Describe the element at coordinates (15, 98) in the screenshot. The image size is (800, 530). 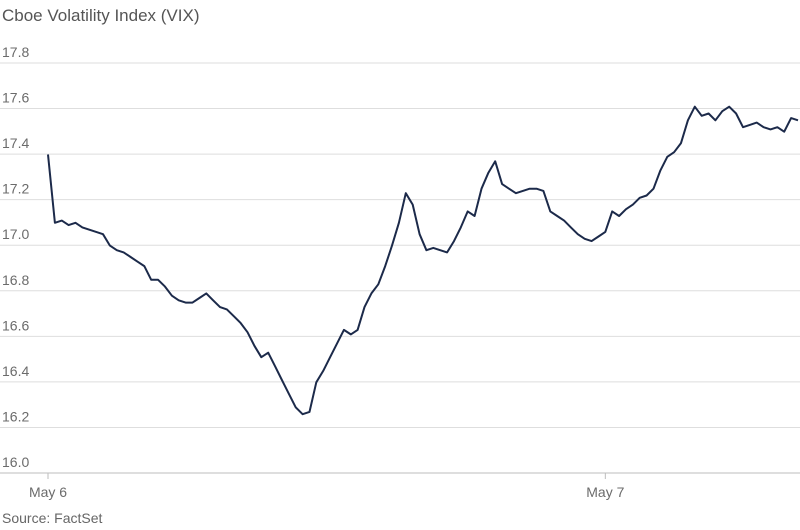
I see `y-tick-label: 17.6` at that location.